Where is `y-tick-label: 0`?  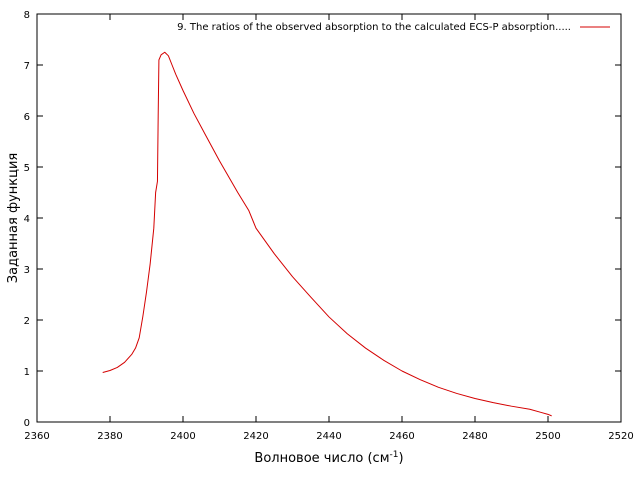 y-tick-label: 0 is located at coordinates (27, 423).